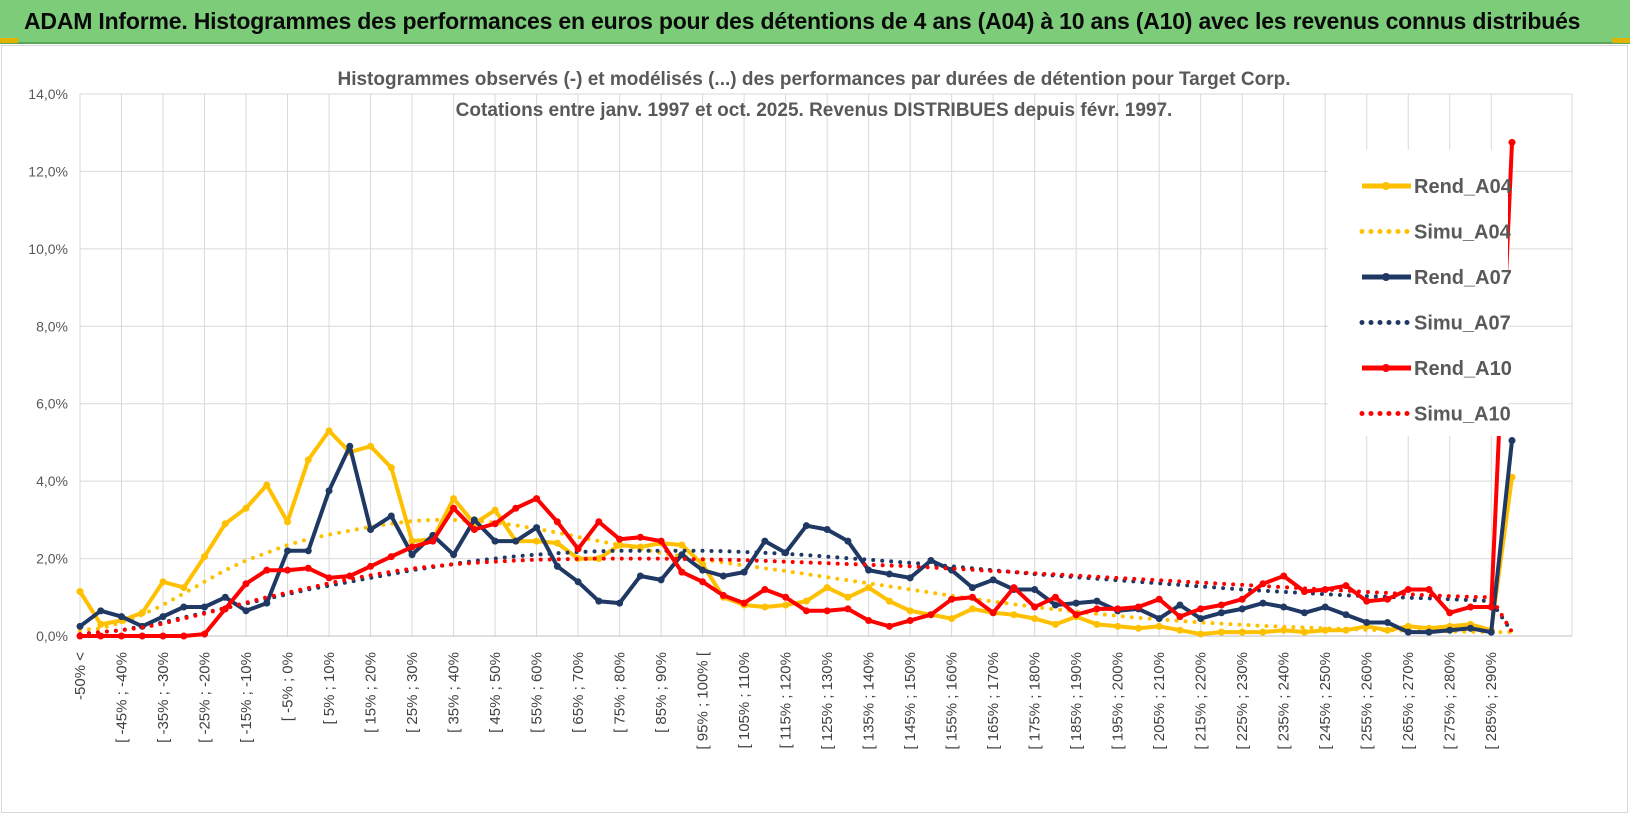 The width and height of the screenshot is (1630, 815). I want to click on y-tick-label: 8,0%, so click(52, 326).